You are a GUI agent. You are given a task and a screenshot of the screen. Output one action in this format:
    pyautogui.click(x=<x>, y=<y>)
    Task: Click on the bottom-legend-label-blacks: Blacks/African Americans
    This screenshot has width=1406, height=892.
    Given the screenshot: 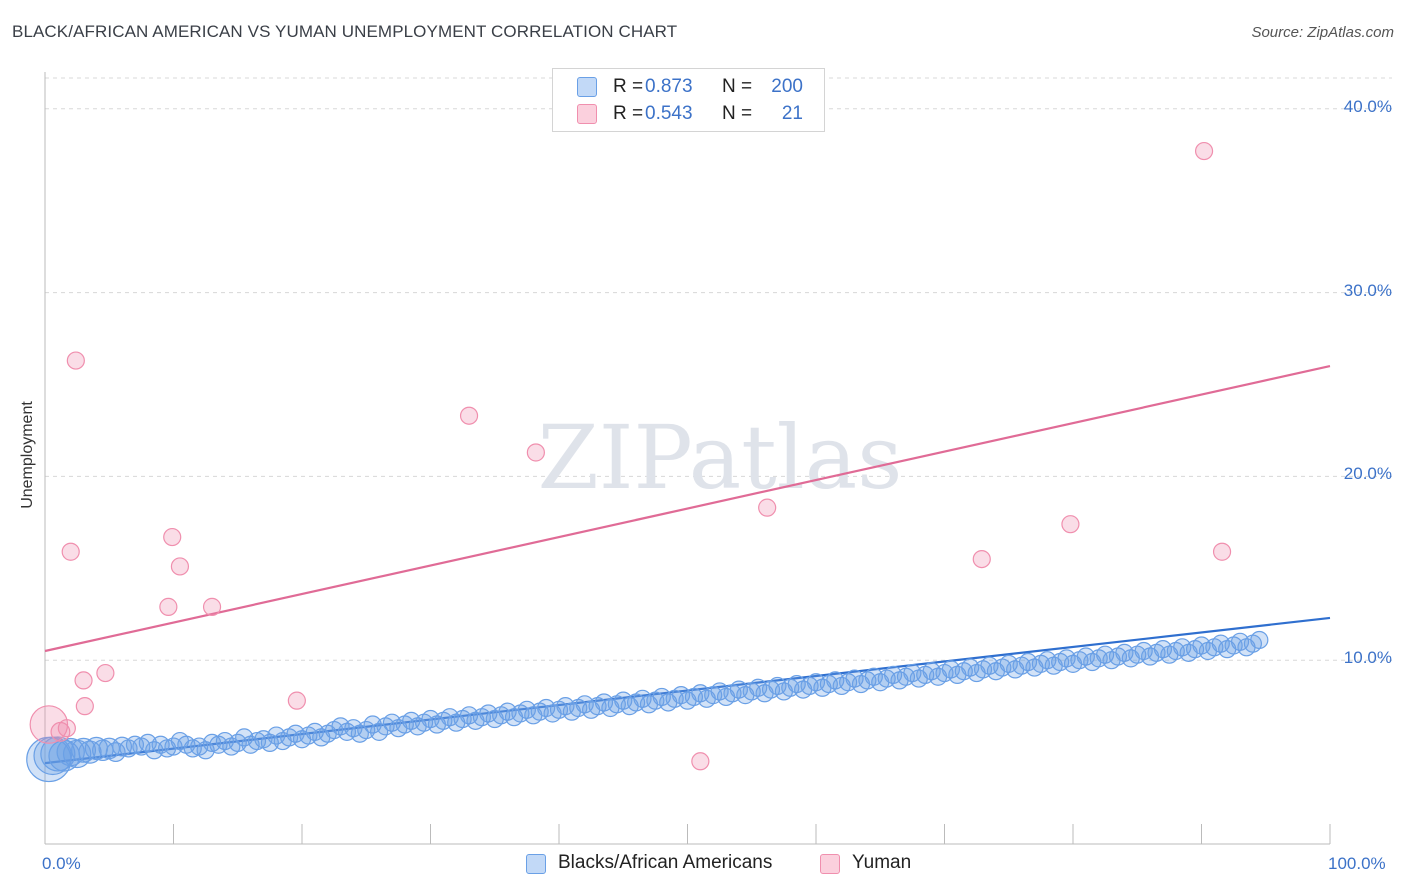 What is the action you would take?
    pyautogui.click(x=665, y=862)
    